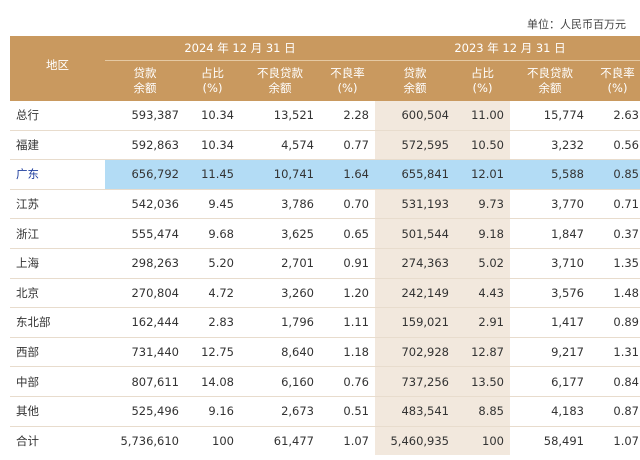 This screenshot has width=640, height=460. What do you see at coordinates (347, 80) in the screenshot?
I see `col-nplr-2024: 不良率 (%)` at bounding box center [347, 80].